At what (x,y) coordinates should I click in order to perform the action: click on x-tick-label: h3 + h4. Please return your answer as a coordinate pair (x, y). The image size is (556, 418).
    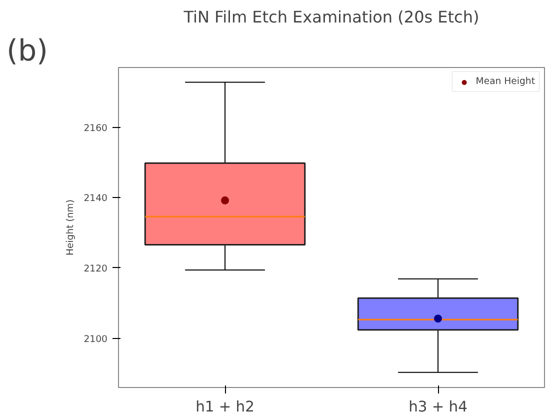
    Looking at the image, I should click on (438, 407).